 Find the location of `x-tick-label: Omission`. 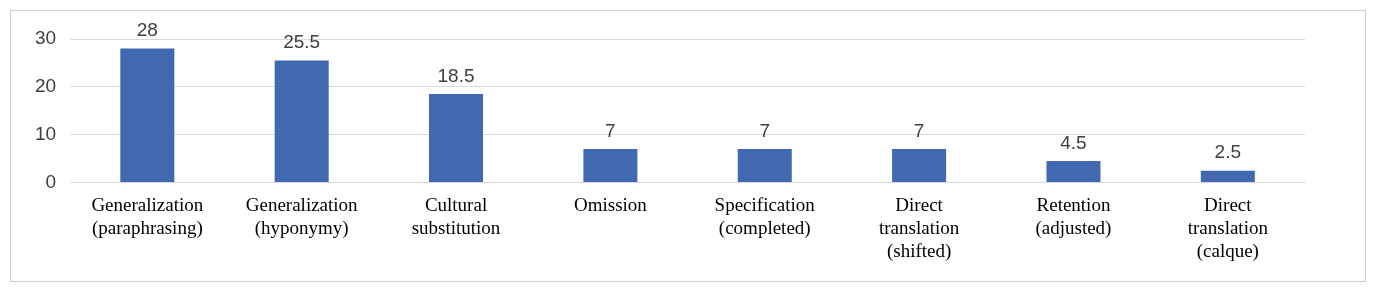

x-tick-label: Omission is located at coordinates (610, 204).